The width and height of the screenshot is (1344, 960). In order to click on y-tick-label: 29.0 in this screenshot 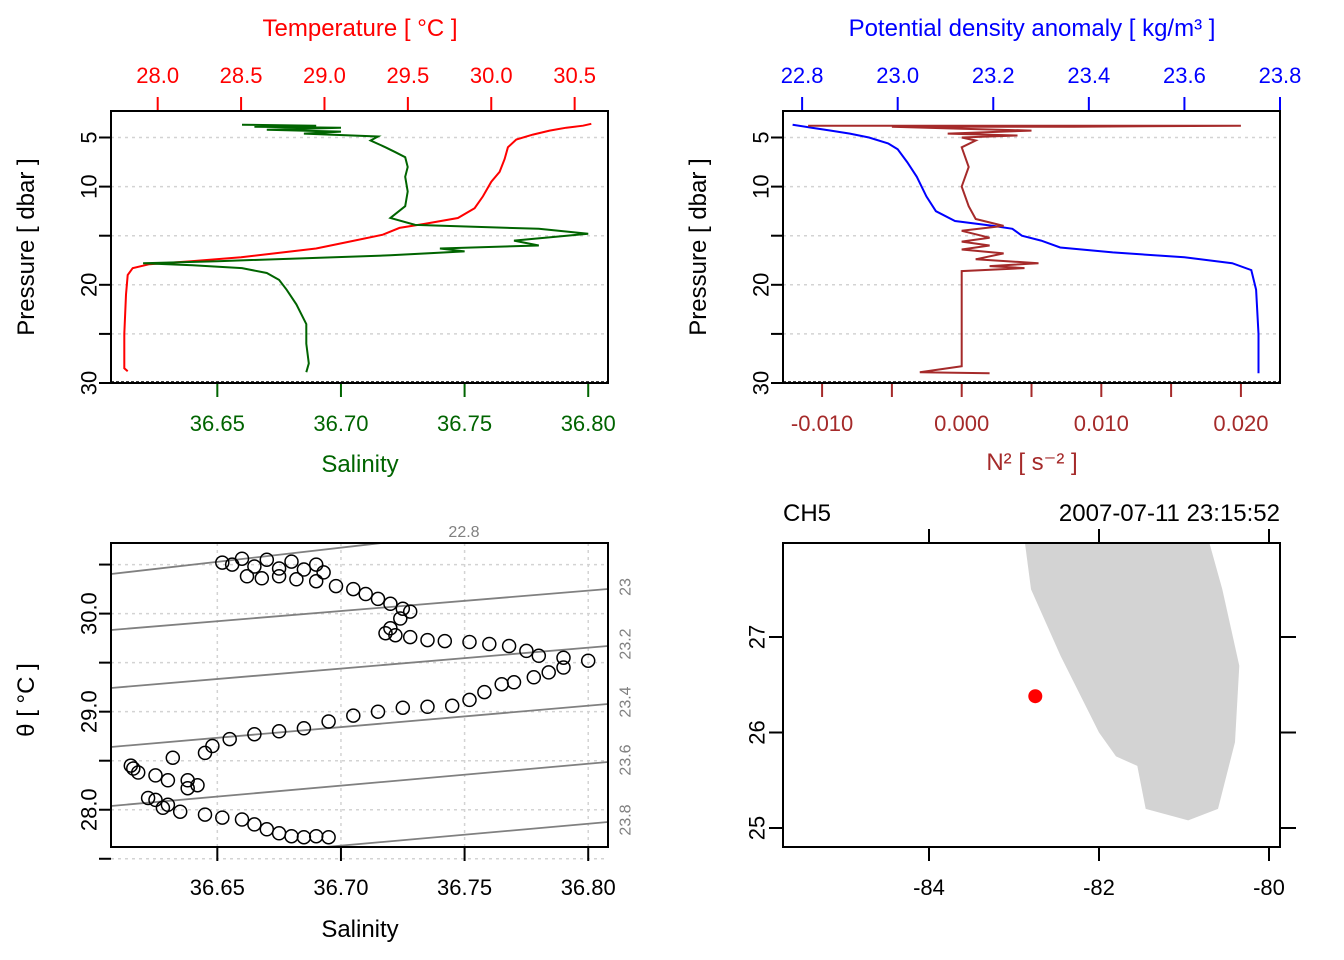, I will do `click(89, 711)`.